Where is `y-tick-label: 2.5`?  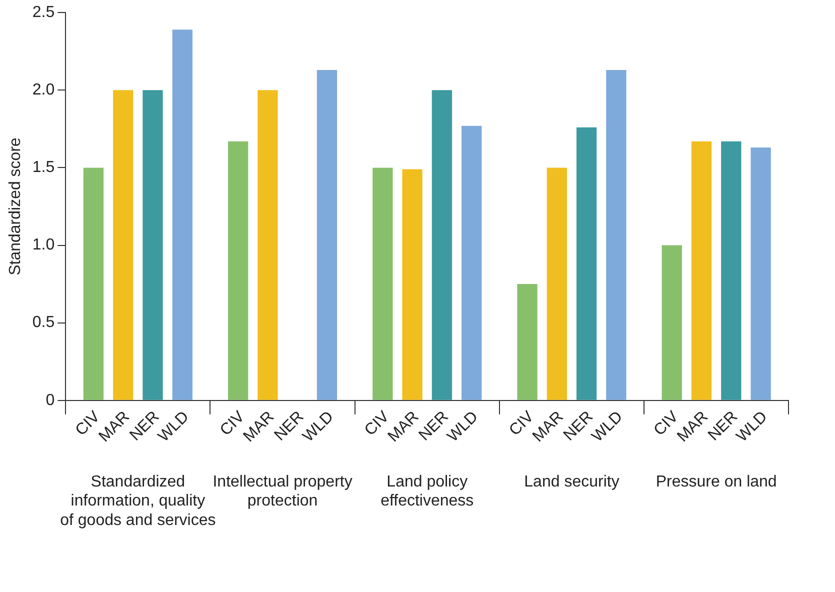
y-tick-label: 2.5 is located at coordinates (43, 13).